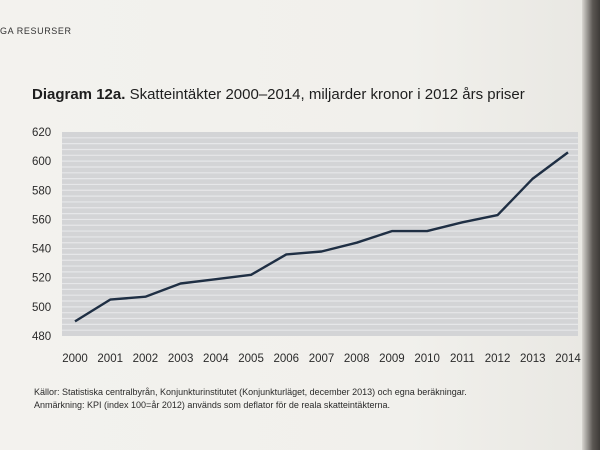 The image size is (600, 450). Describe the element at coordinates (181, 359) in the screenshot. I see `x-tick-label: 2003` at that location.